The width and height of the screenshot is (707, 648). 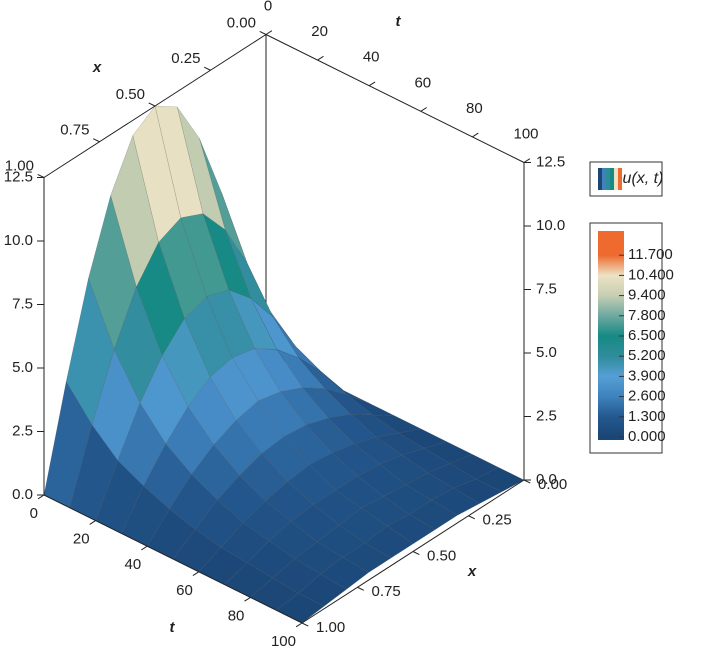 I want to click on colorbar-label: 11.700, so click(x=650, y=254).